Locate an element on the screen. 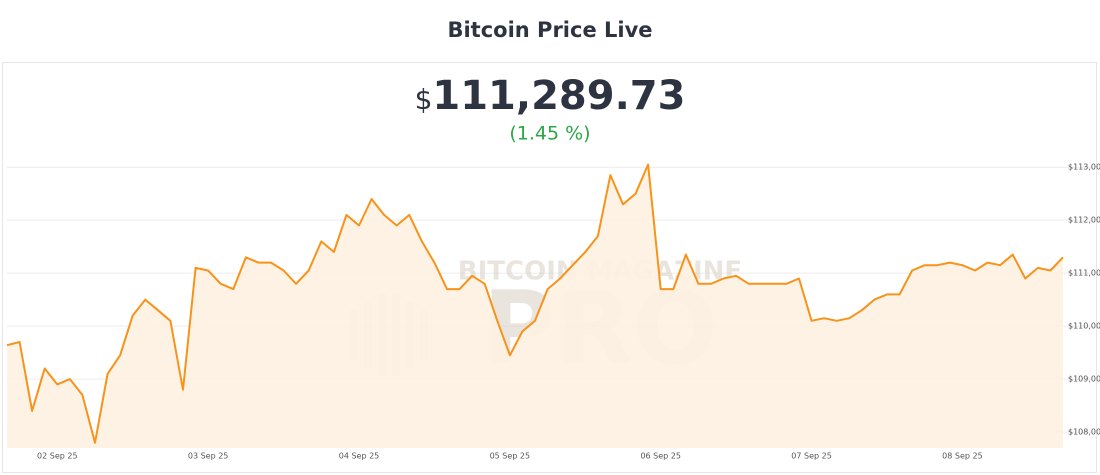 Image resolution: width=1100 pixels, height=475 pixels. x-tick-label: 06 Sep 25 is located at coordinates (660, 456).